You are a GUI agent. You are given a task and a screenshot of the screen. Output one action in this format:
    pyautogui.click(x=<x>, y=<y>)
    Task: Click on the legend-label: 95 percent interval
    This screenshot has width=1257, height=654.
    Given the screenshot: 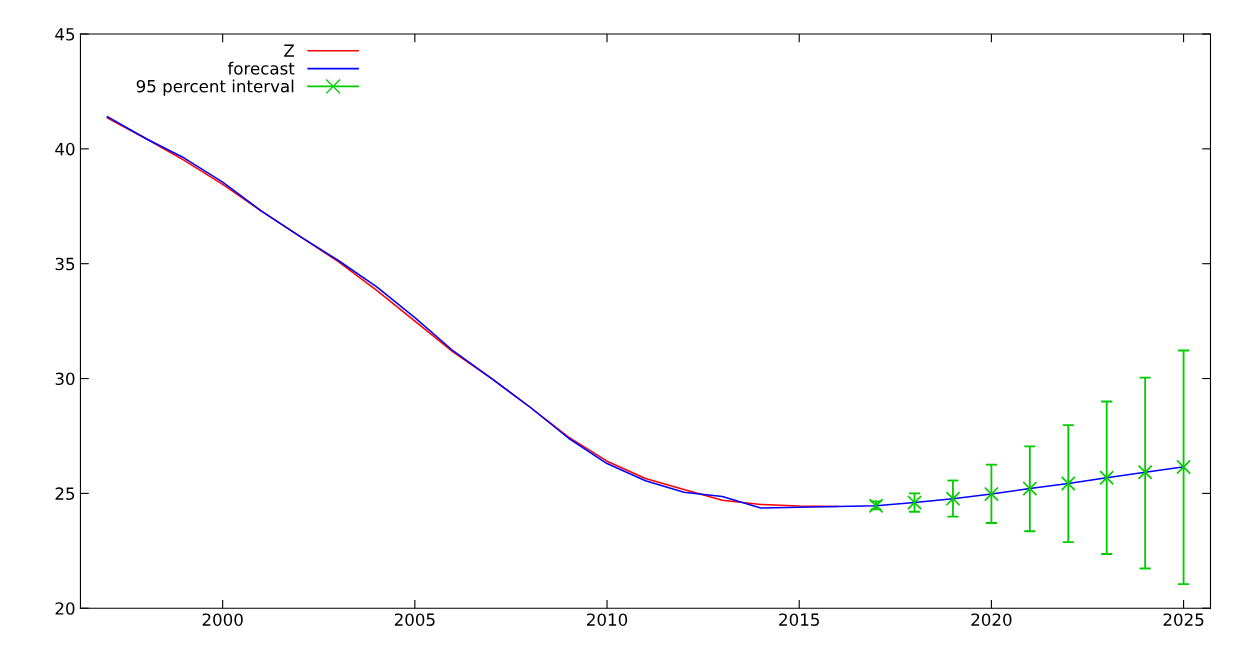 What is the action you would take?
    pyautogui.click(x=215, y=87)
    